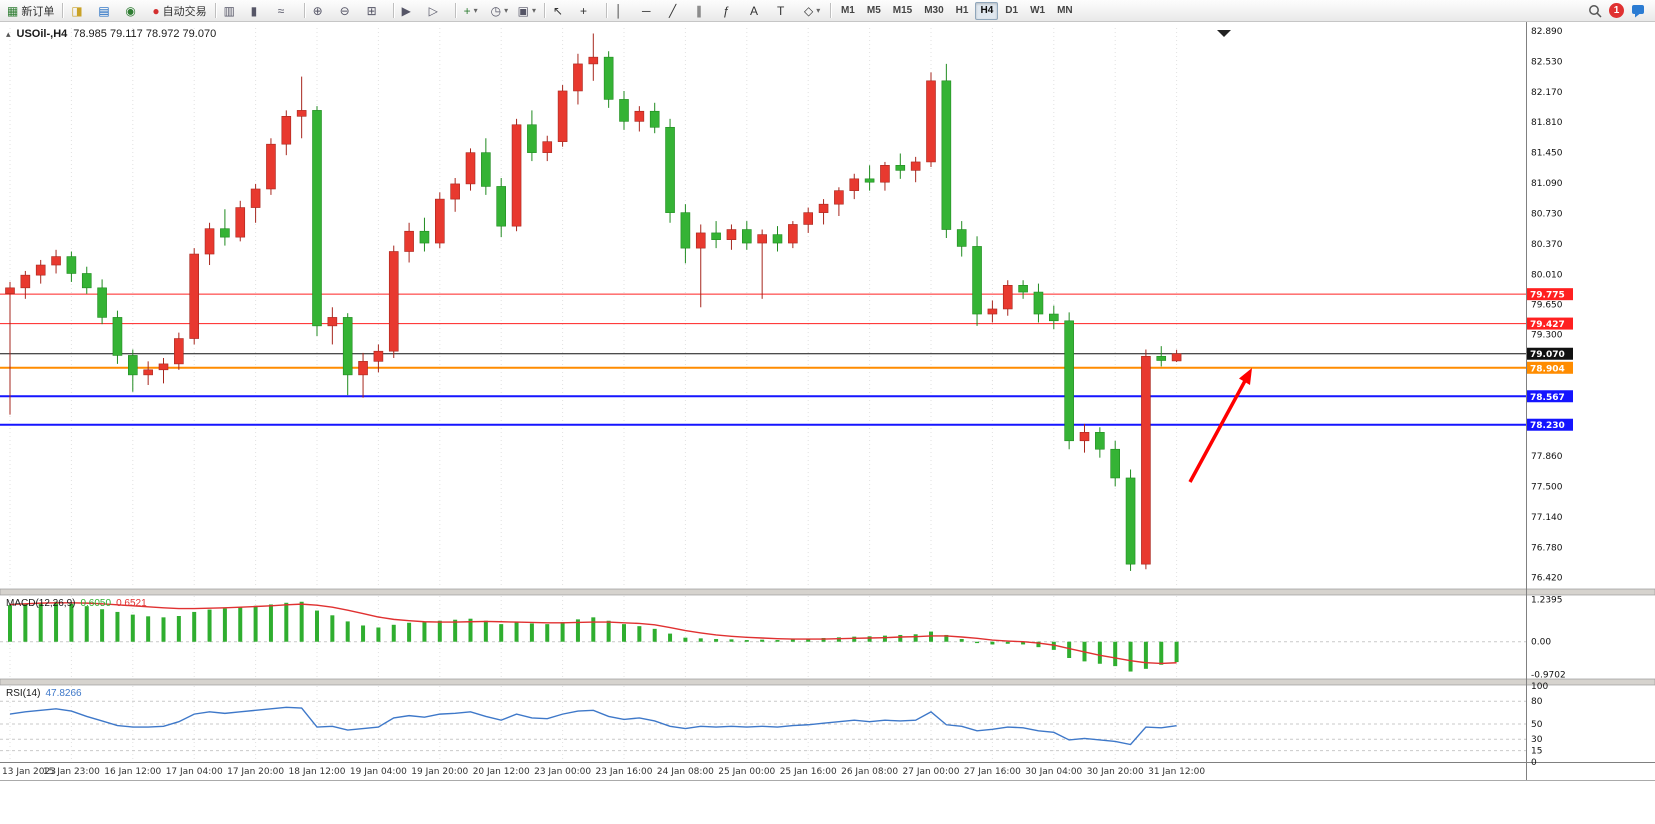  What do you see at coordinates (732, 11) in the screenshot?
I see `fibonacci-icon: ƒ` at bounding box center [732, 11].